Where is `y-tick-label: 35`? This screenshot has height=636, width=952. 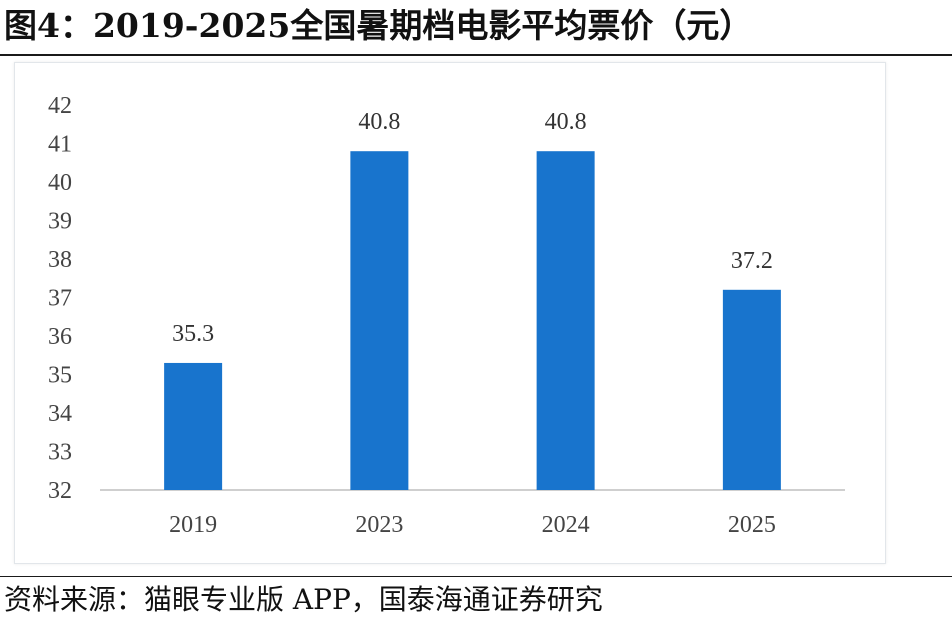
y-tick-label: 35 is located at coordinates (60, 376).